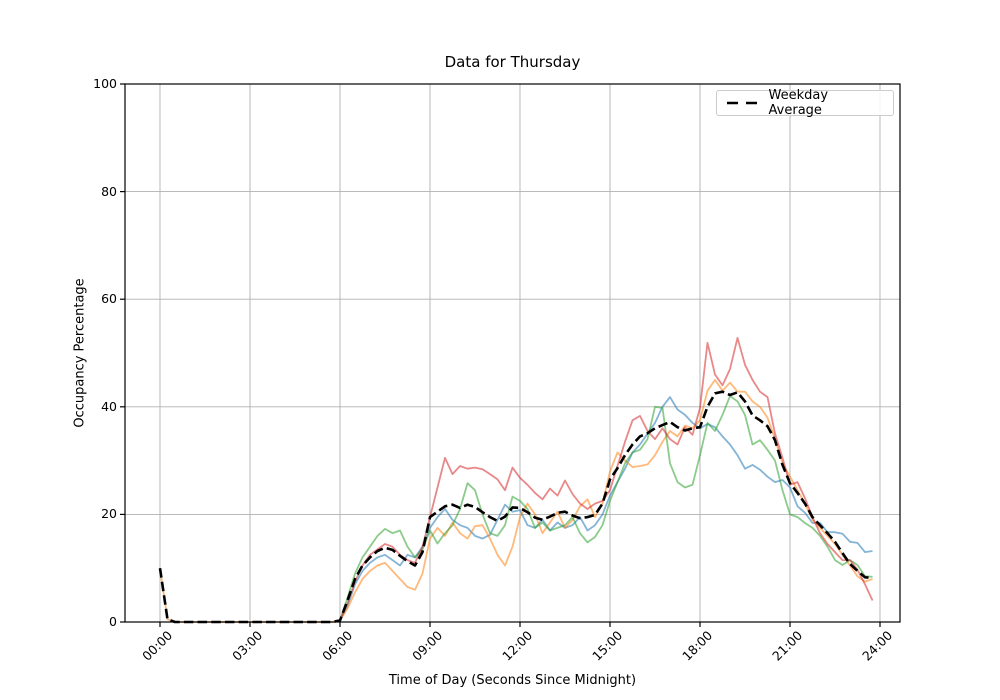 The width and height of the screenshot is (1000, 700). What do you see at coordinates (798, 103) in the screenshot?
I see `legend-label: Weekday Average` at bounding box center [798, 103].